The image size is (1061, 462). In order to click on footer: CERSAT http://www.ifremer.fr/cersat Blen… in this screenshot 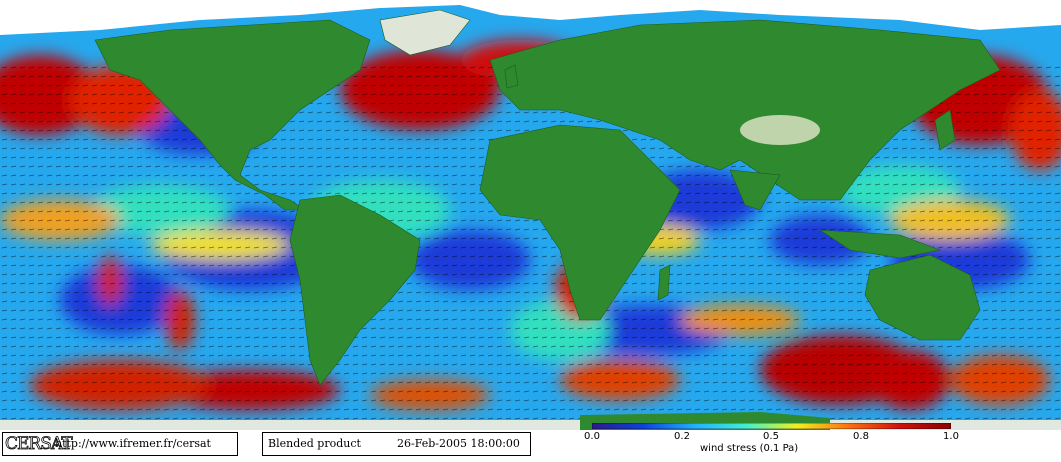, I will do `click(530, 446)`.